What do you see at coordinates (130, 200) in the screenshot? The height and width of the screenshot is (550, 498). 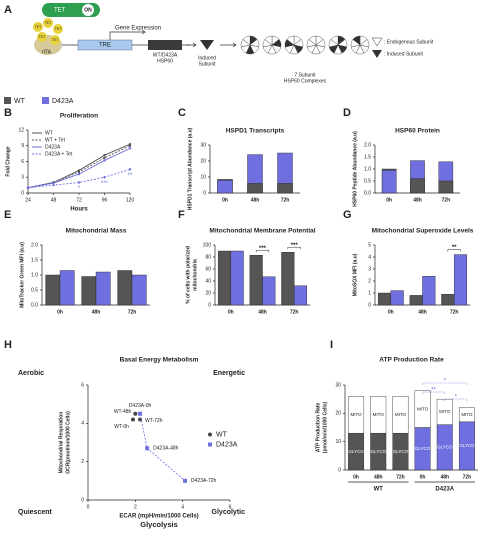 I see `x-tick-label: 120` at bounding box center [130, 200].